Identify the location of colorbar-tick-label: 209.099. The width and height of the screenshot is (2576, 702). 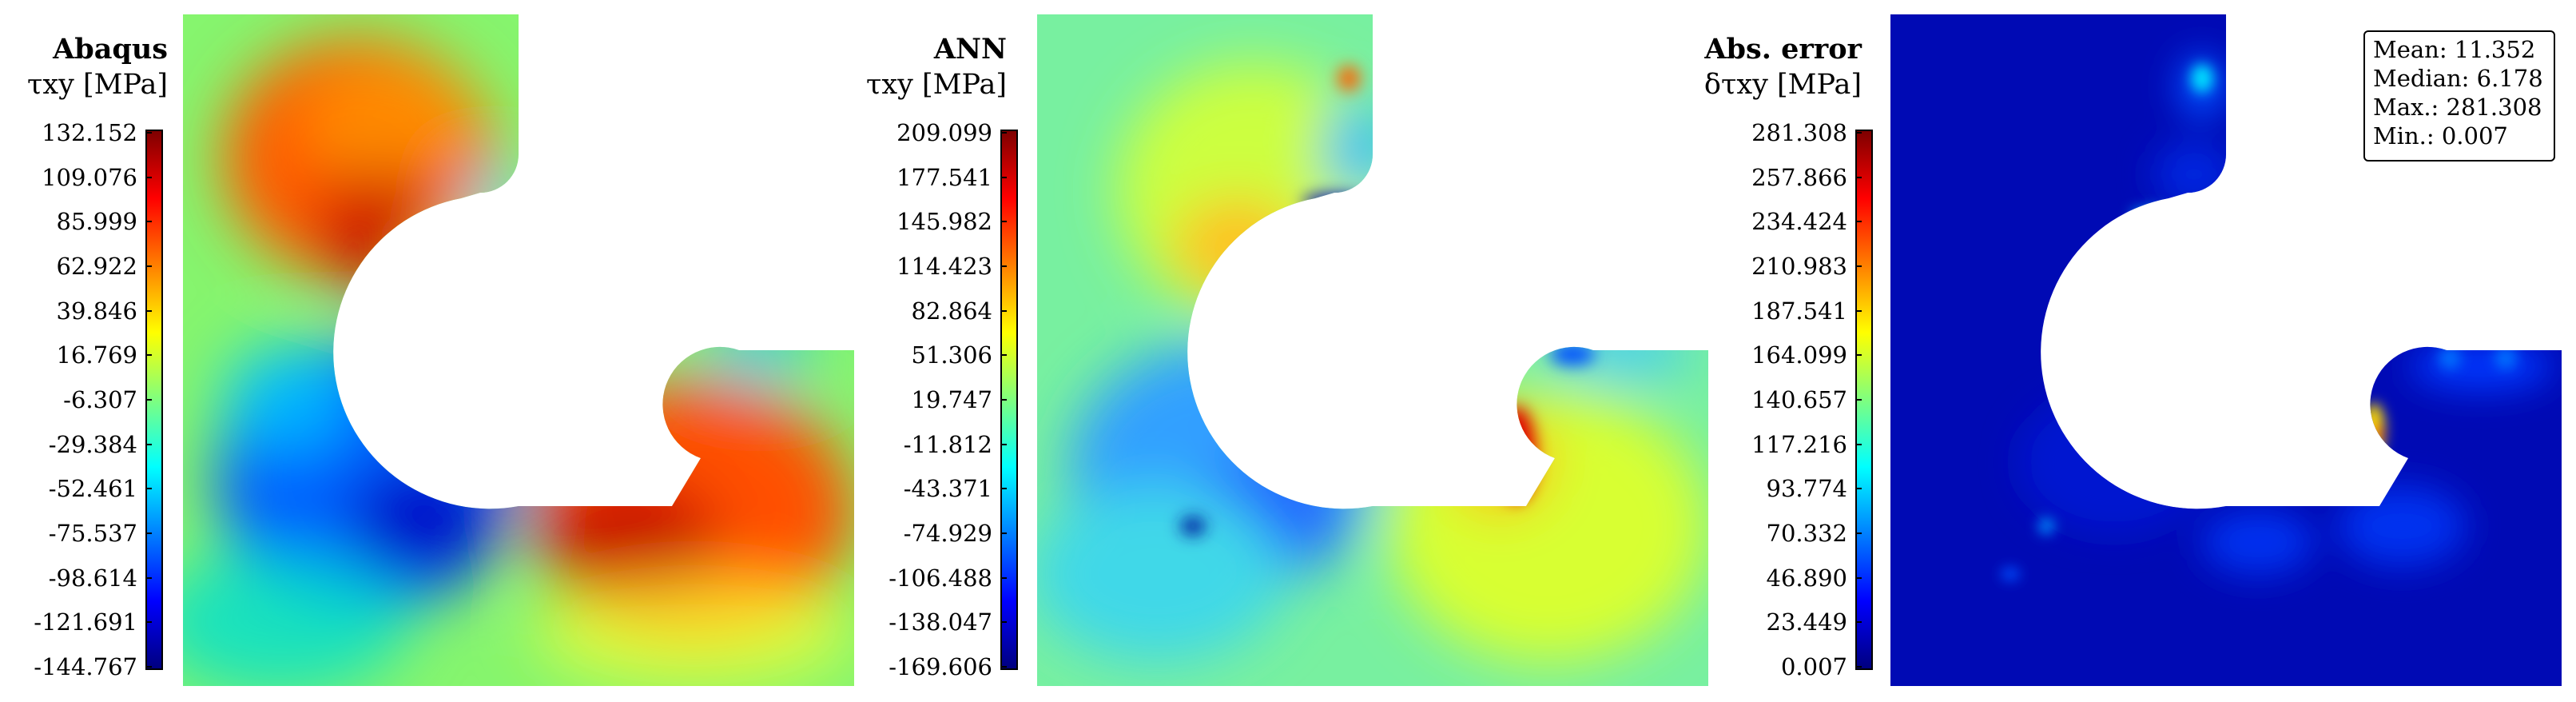
(944, 132).